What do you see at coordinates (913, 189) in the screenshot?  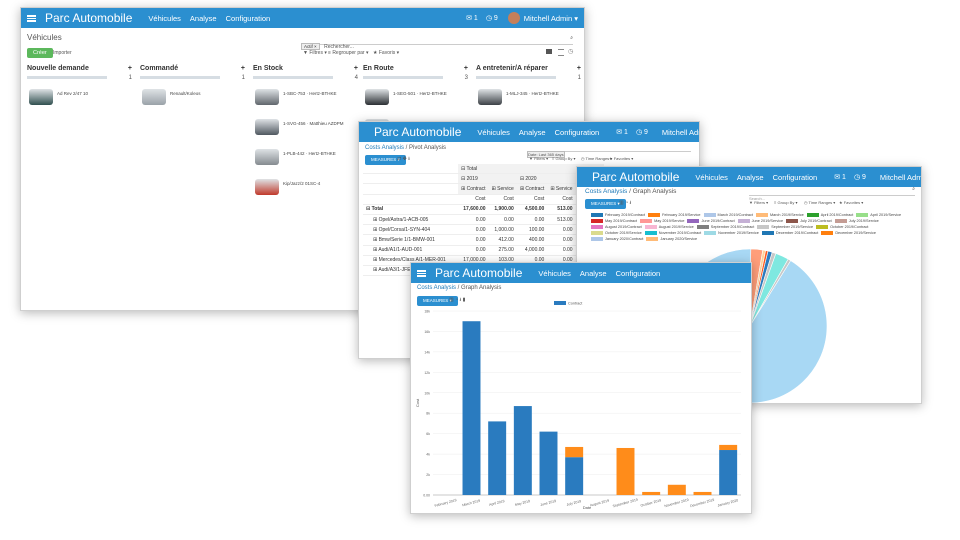 I see `search-icon: ⌕` at bounding box center [913, 189].